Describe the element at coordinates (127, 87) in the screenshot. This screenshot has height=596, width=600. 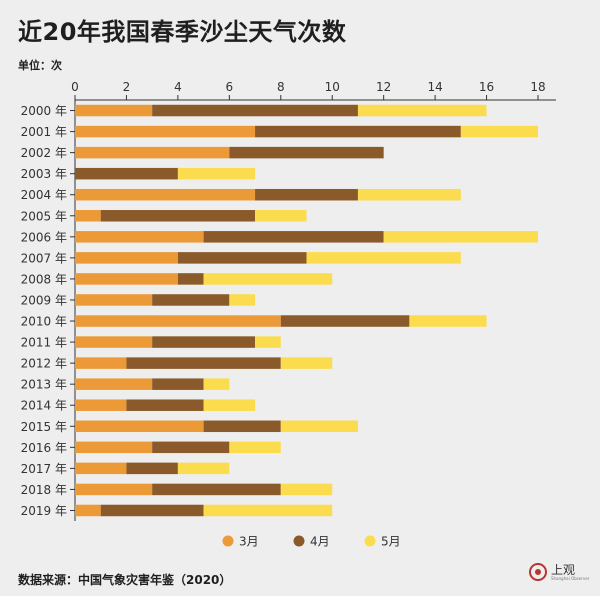
I see `x-tick-label: 2` at that location.